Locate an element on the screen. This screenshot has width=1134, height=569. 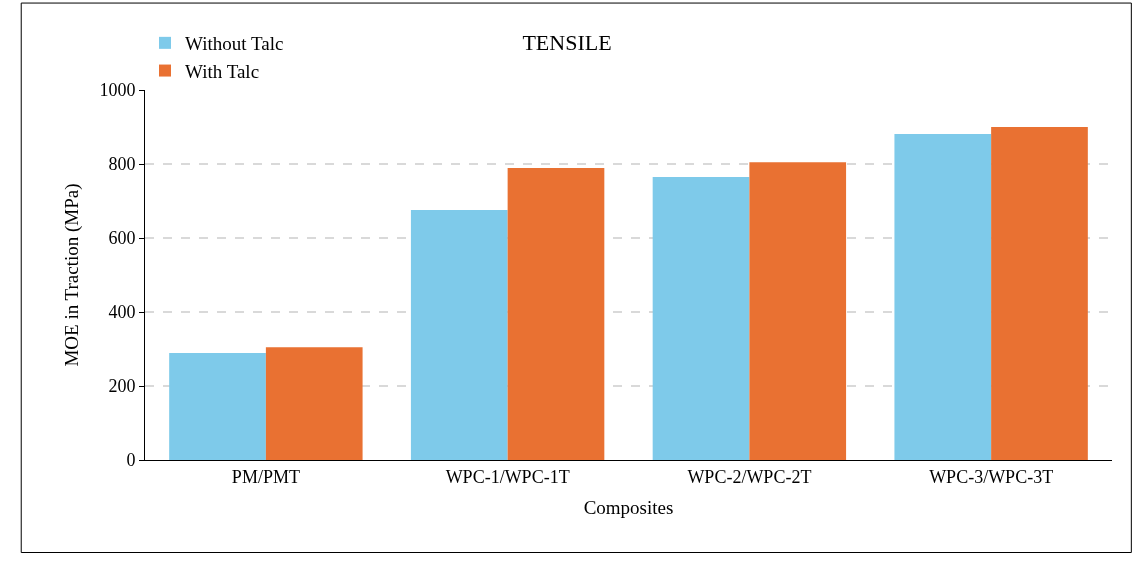
x-tick-label: WPC-2/WPC-2T is located at coordinates (749, 476).